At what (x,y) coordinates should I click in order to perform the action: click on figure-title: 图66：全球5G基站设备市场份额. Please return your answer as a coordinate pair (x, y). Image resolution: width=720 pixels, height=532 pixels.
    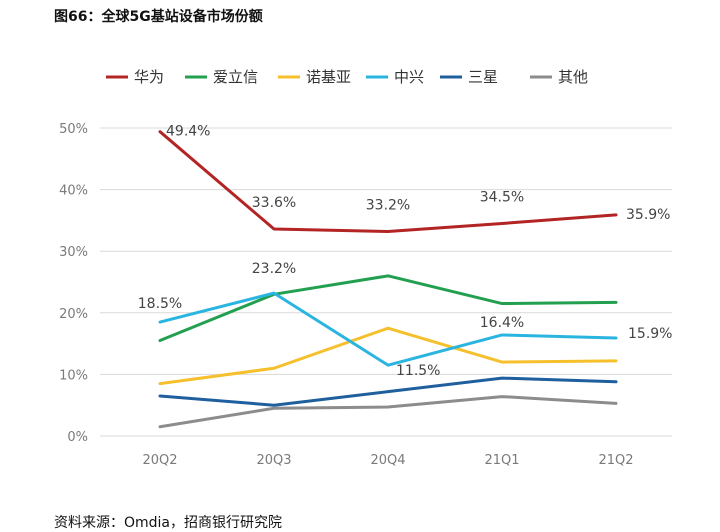
    Looking at the image, I should click on (158, 17).